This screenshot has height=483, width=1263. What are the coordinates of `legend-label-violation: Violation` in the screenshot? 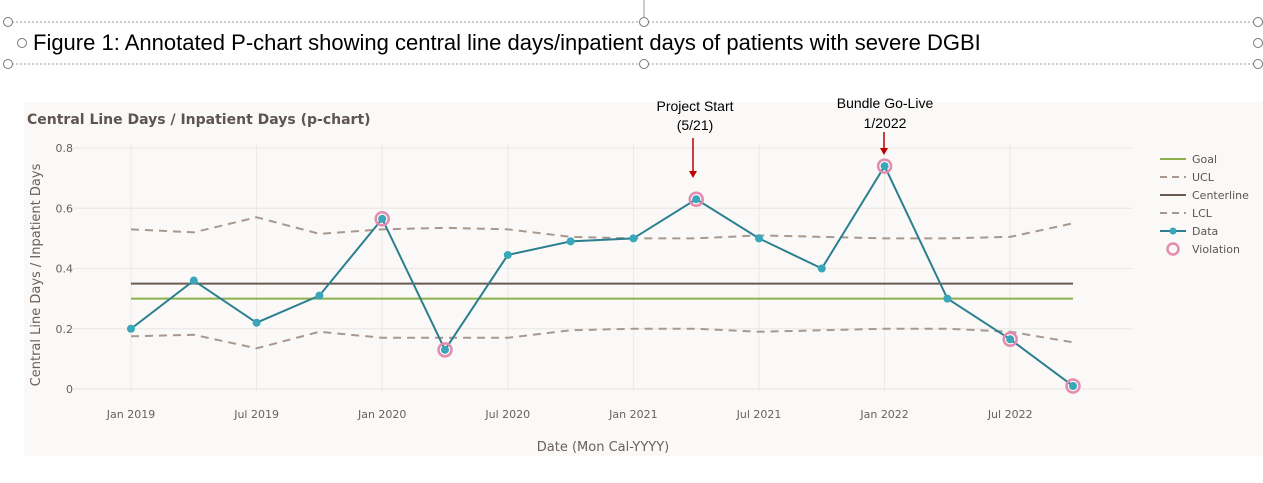 It's located at (1216, 249).